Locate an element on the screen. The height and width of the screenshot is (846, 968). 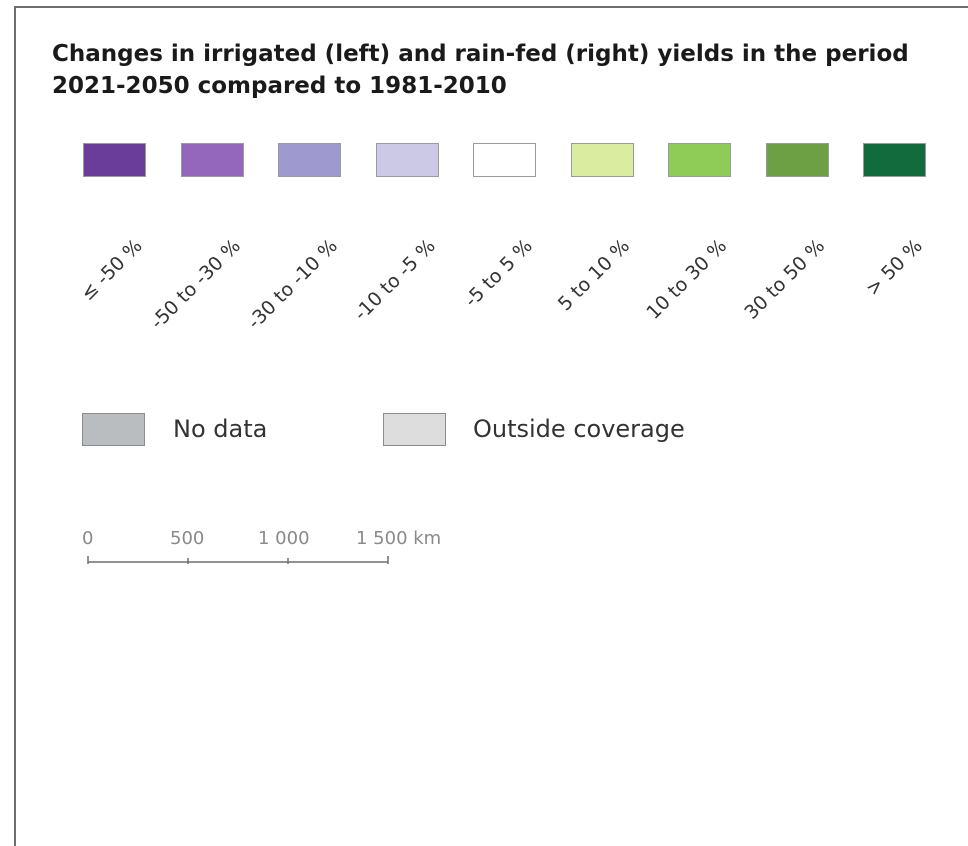
scale-tick-1500: 1 500 km is located at coordinates (399, 538).